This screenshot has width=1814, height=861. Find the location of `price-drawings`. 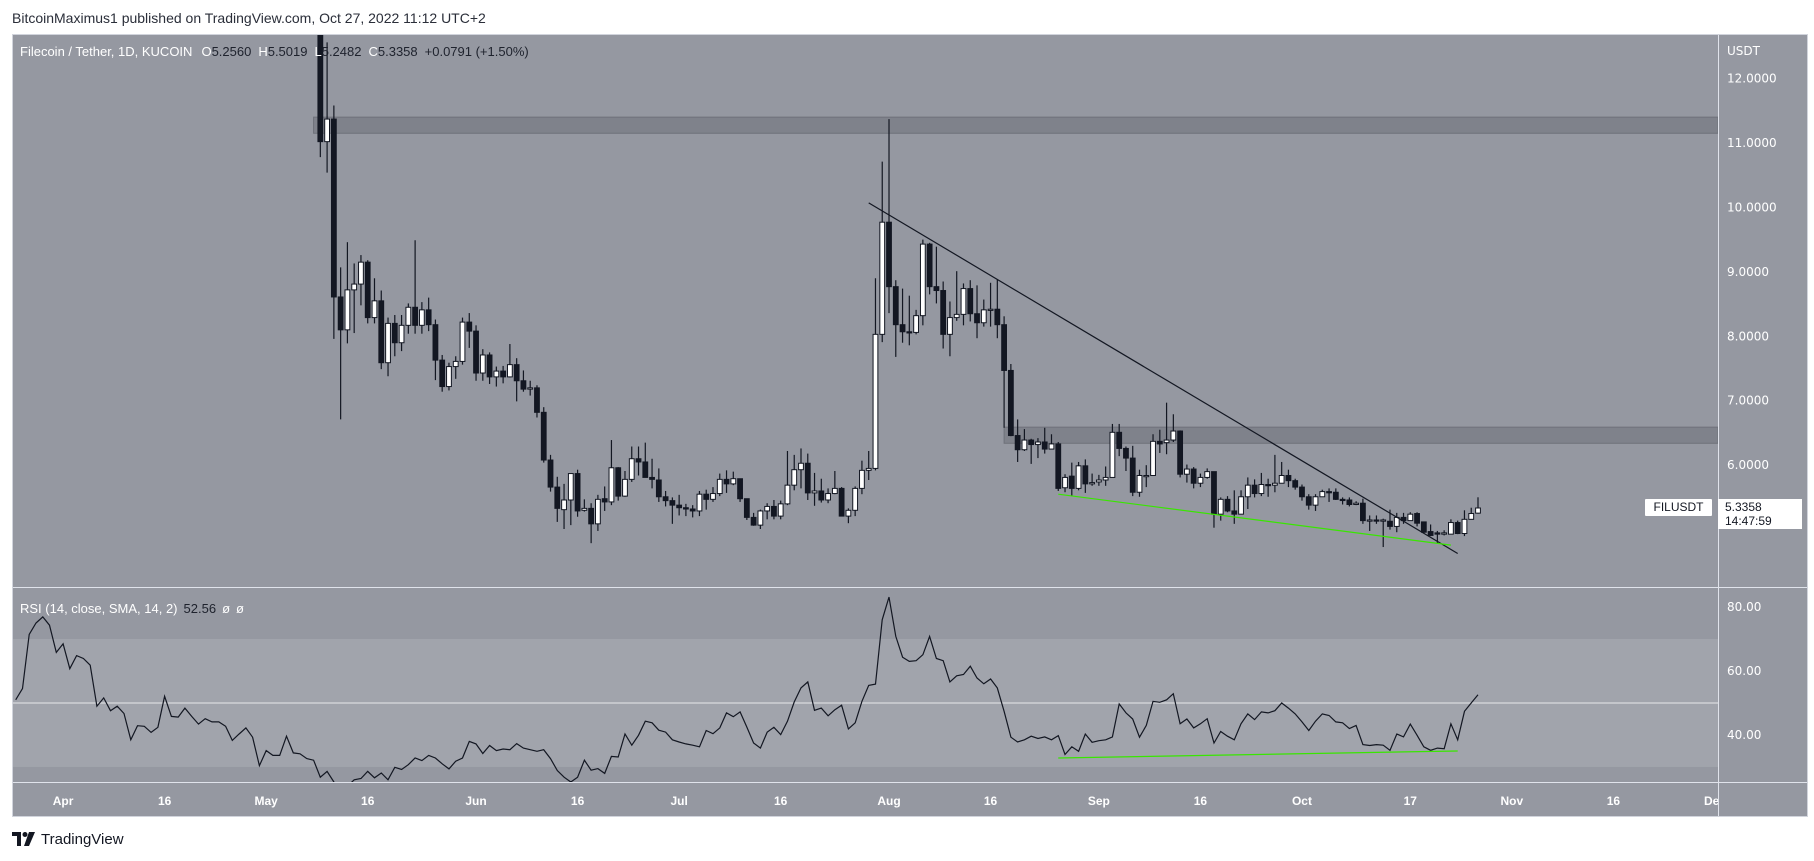

price-drawings is located at coordinates (1163, 378).